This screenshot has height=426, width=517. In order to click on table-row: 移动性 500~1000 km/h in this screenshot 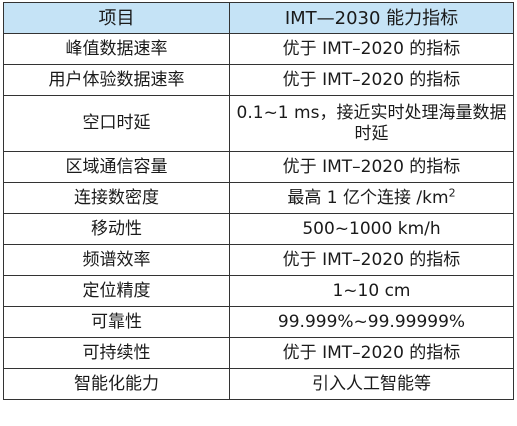, I will do `click(258, 229)`.